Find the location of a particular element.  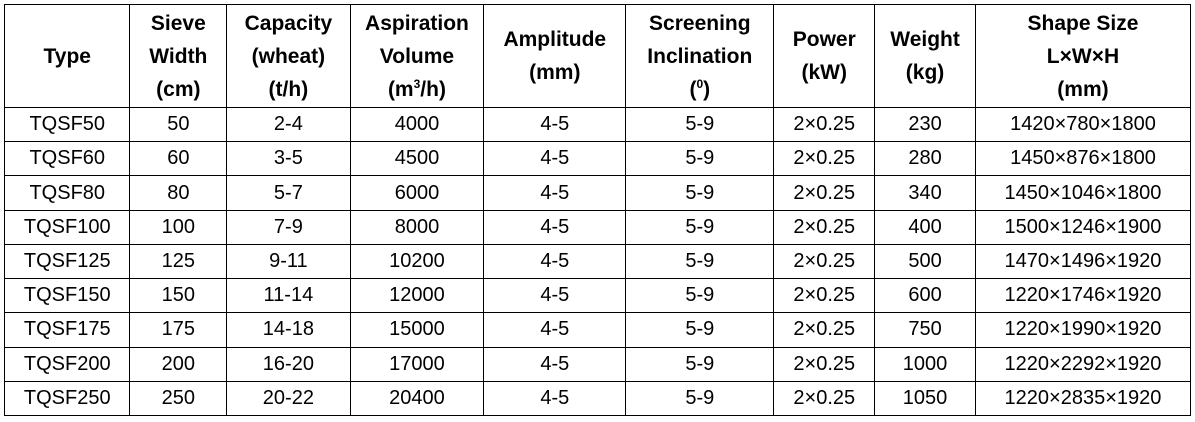

cell-capacity: 5-7 is located at coordinates (288, 193).